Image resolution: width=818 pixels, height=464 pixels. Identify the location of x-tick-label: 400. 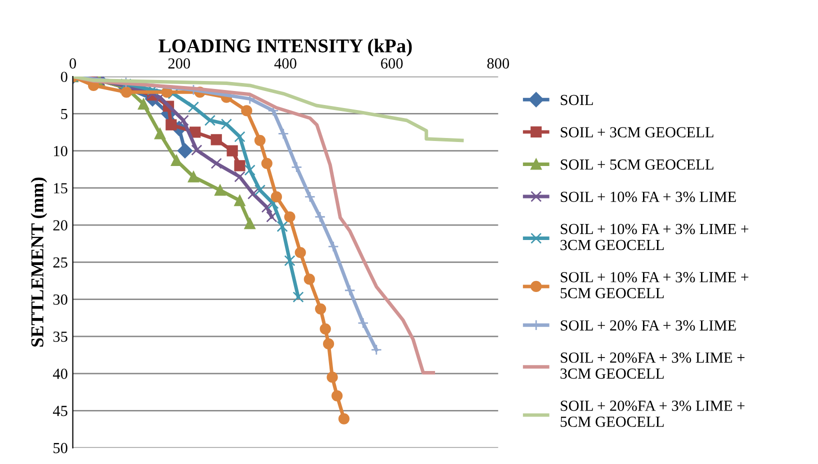
(285, 63).